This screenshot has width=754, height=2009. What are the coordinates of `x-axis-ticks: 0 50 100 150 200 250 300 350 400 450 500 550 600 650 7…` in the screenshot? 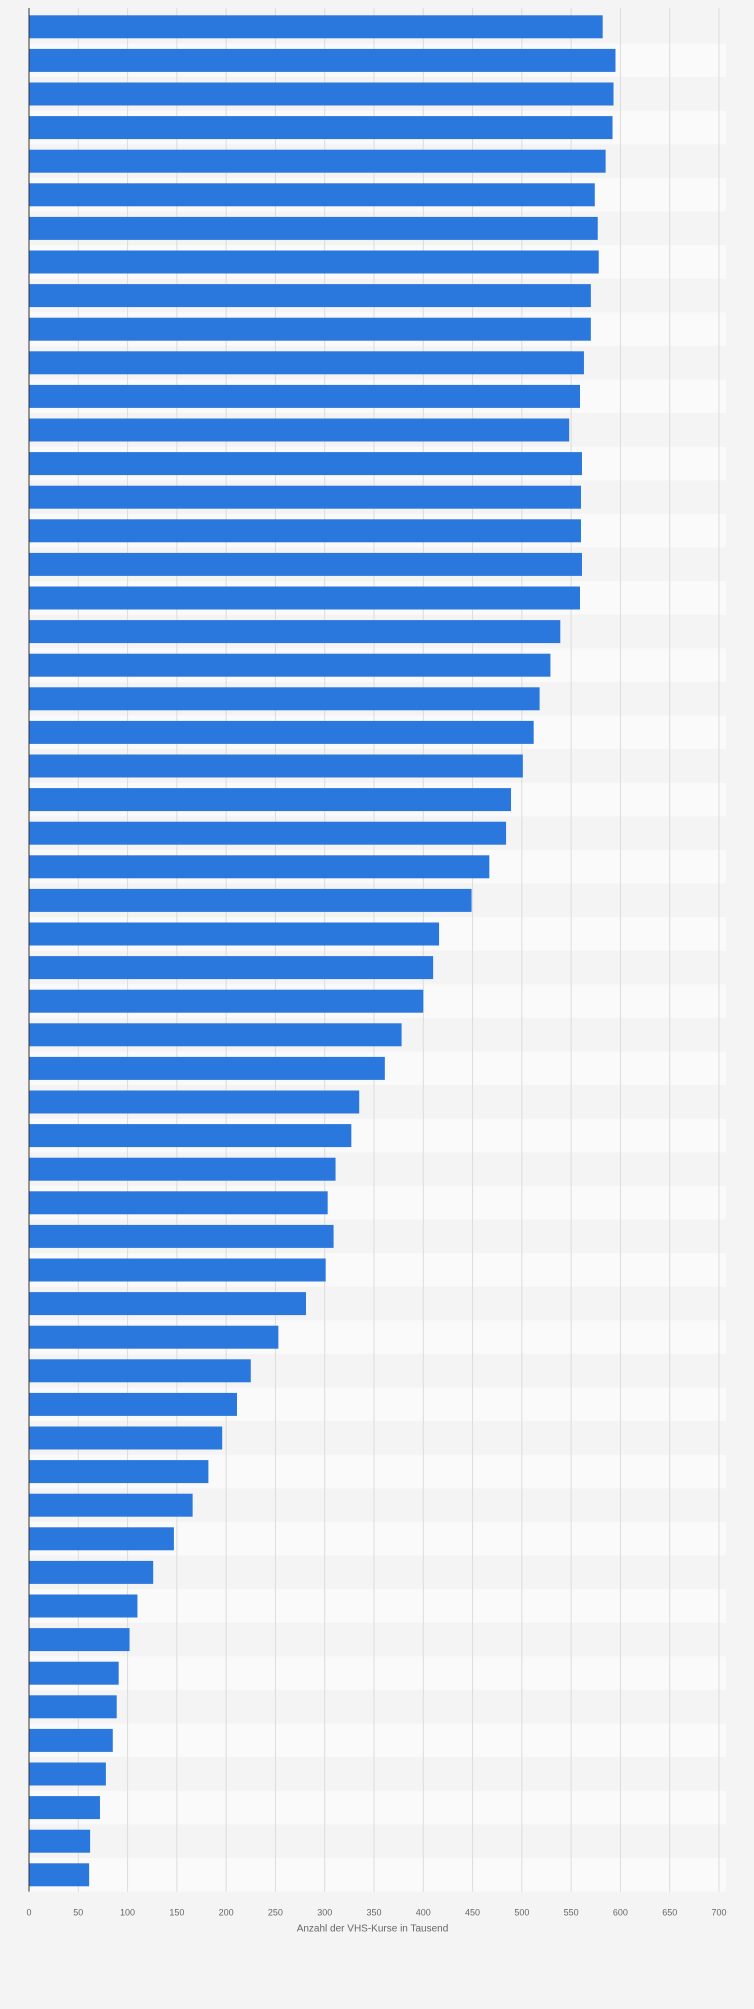 It's located at (376, 1913).